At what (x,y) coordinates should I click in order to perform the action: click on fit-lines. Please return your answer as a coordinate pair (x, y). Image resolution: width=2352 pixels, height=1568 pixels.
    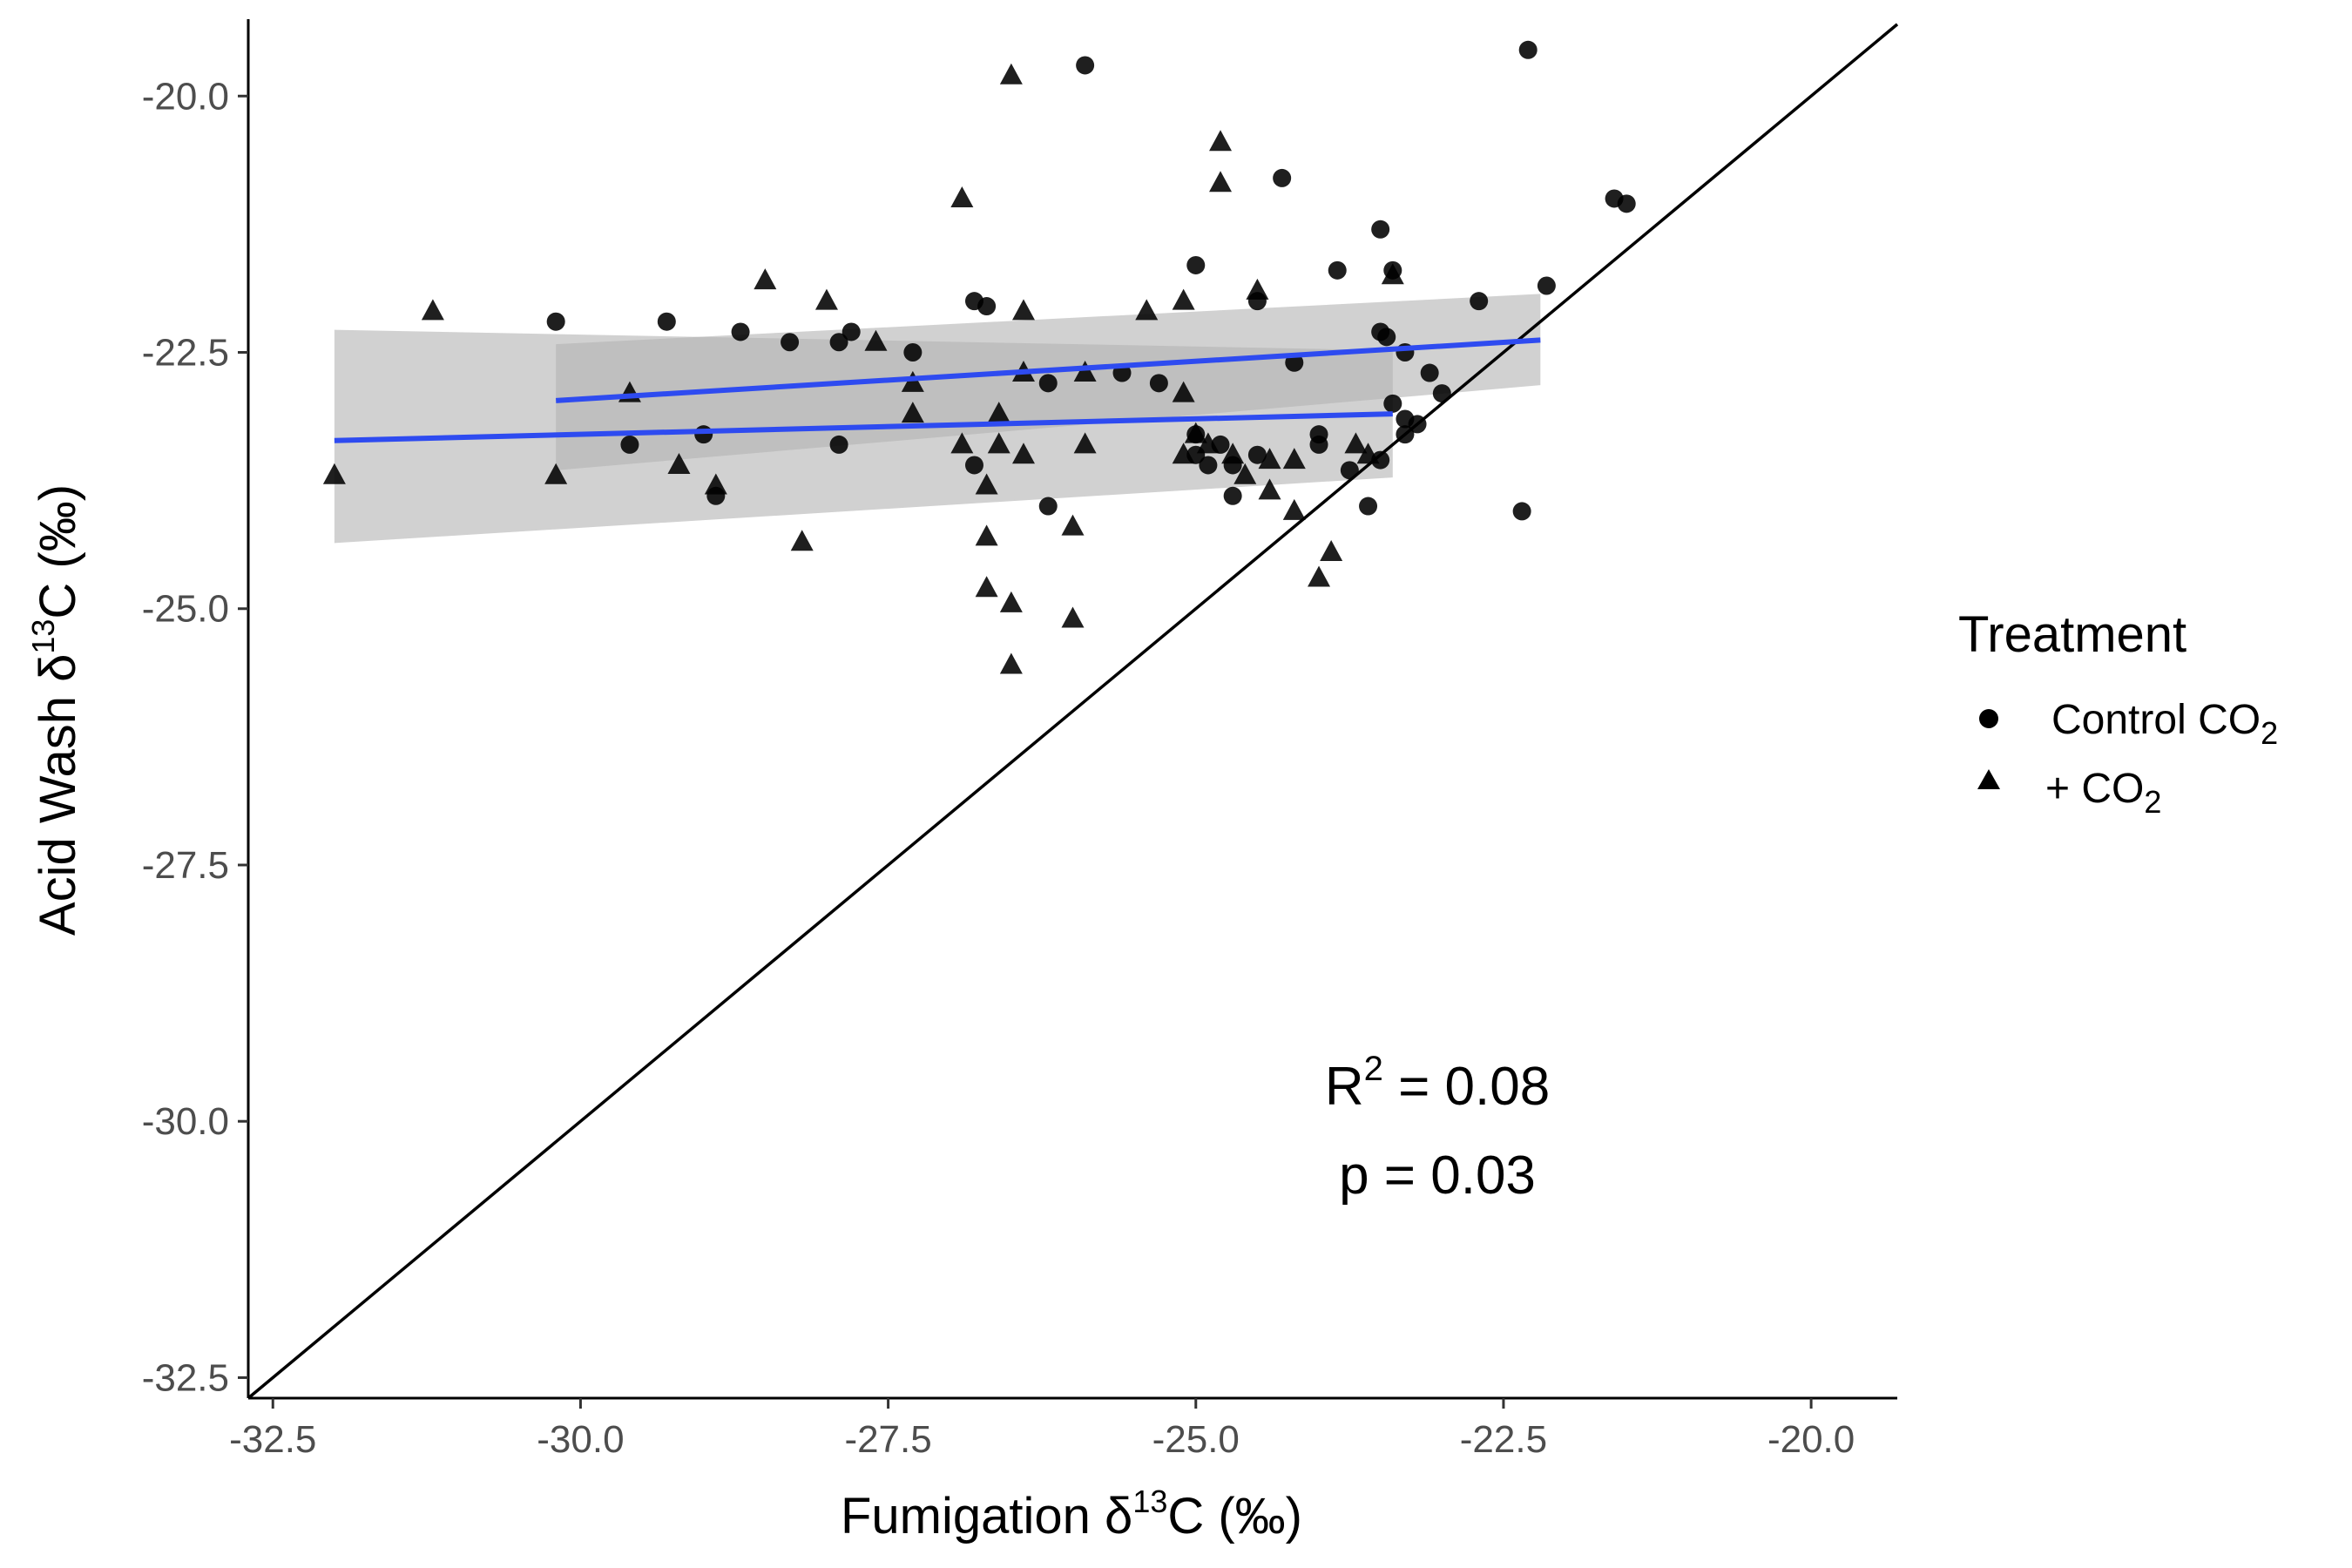
    Looking at the image, I should click on (937, 390).